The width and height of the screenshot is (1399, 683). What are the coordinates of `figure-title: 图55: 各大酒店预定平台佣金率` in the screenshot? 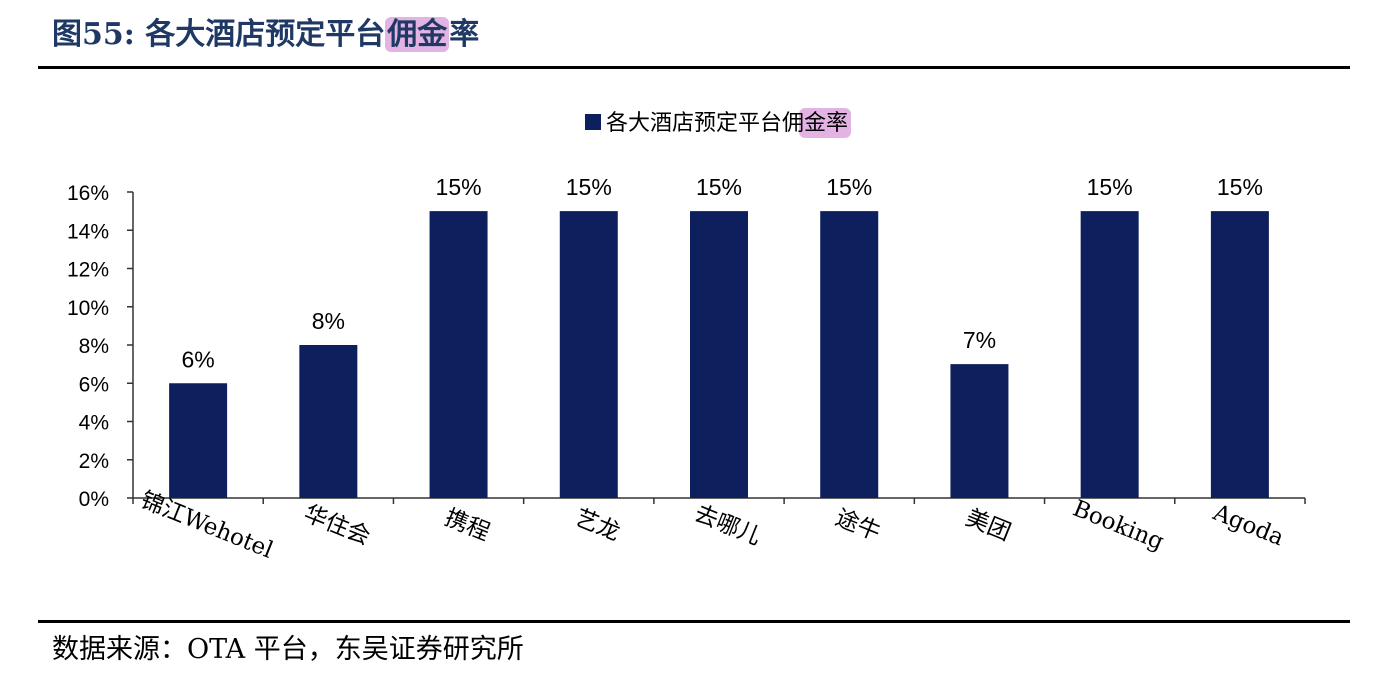 It's located at (265, 35).